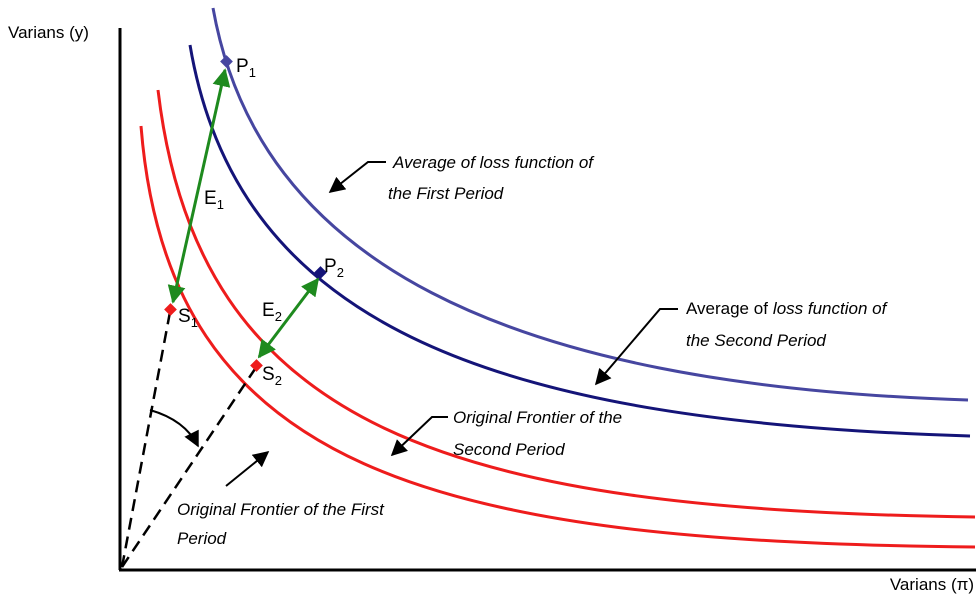  I want to click on label-e2: E2, so click(272, 312).